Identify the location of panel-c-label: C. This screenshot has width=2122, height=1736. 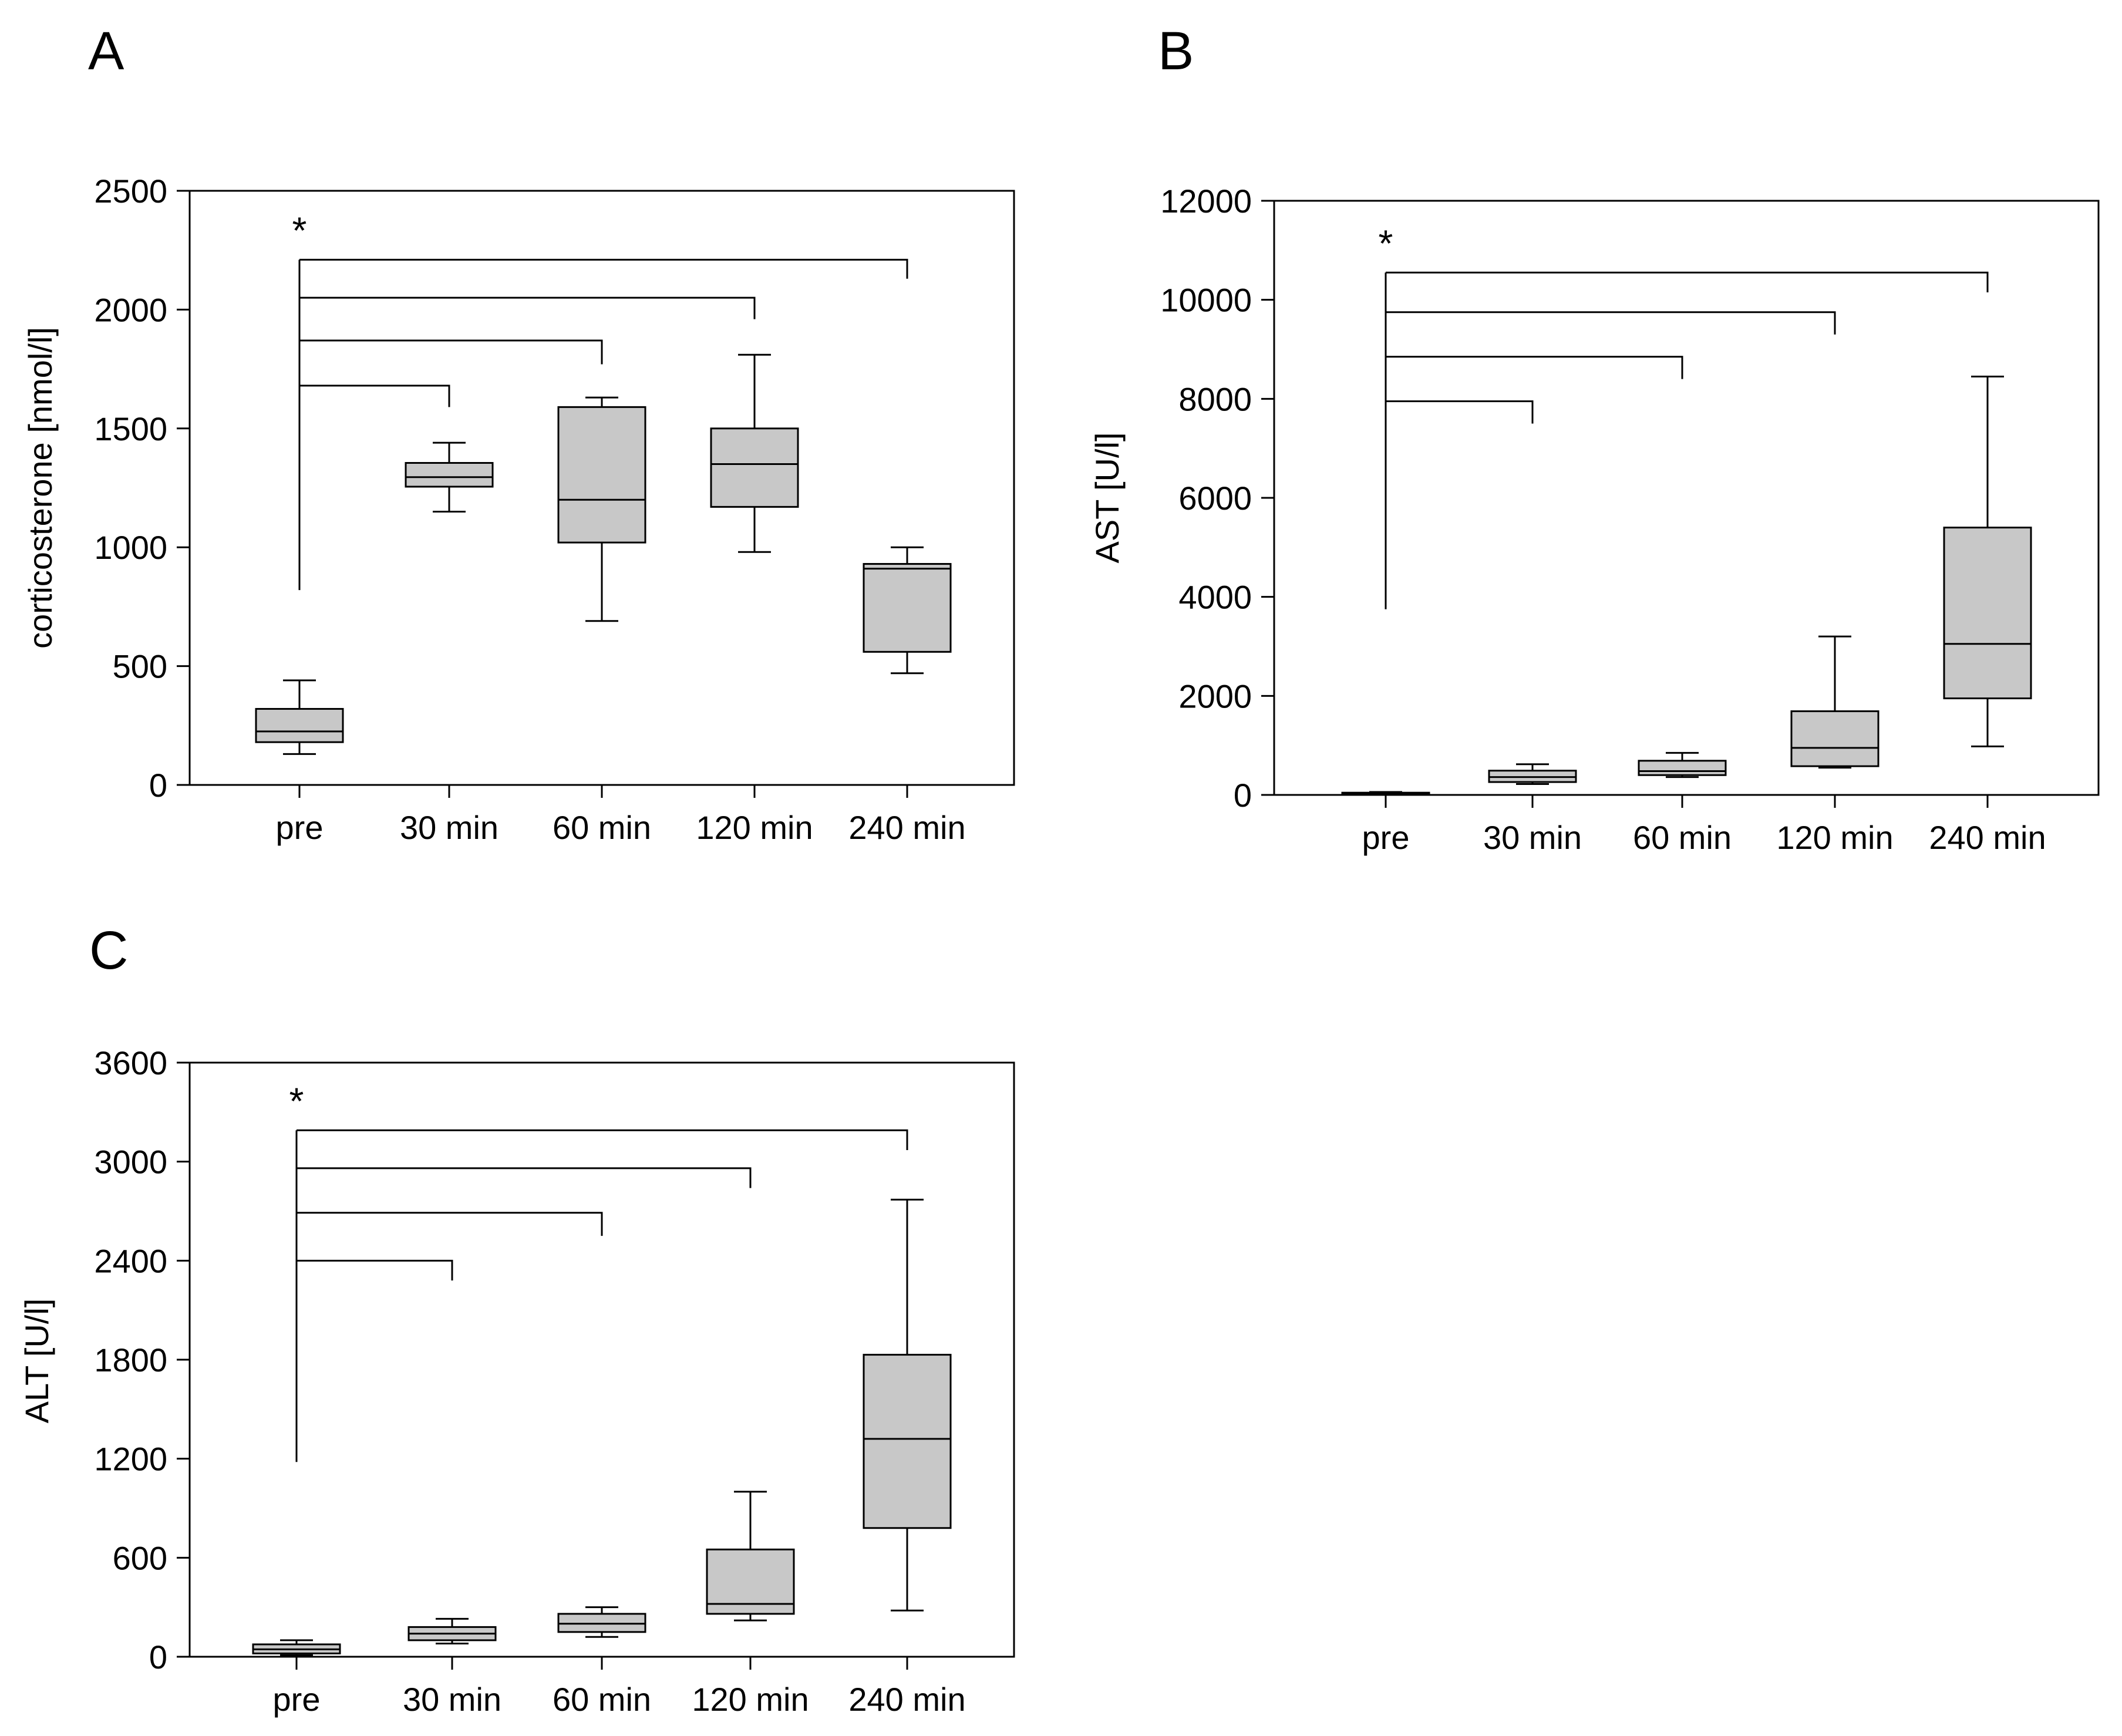
(109, 950).